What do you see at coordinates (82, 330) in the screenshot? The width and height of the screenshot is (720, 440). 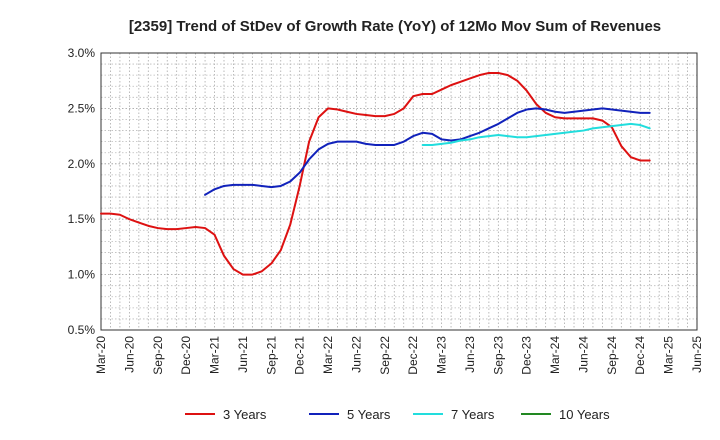 I see `y-tick-label: 0.5%` at bounding box center [82, 330].